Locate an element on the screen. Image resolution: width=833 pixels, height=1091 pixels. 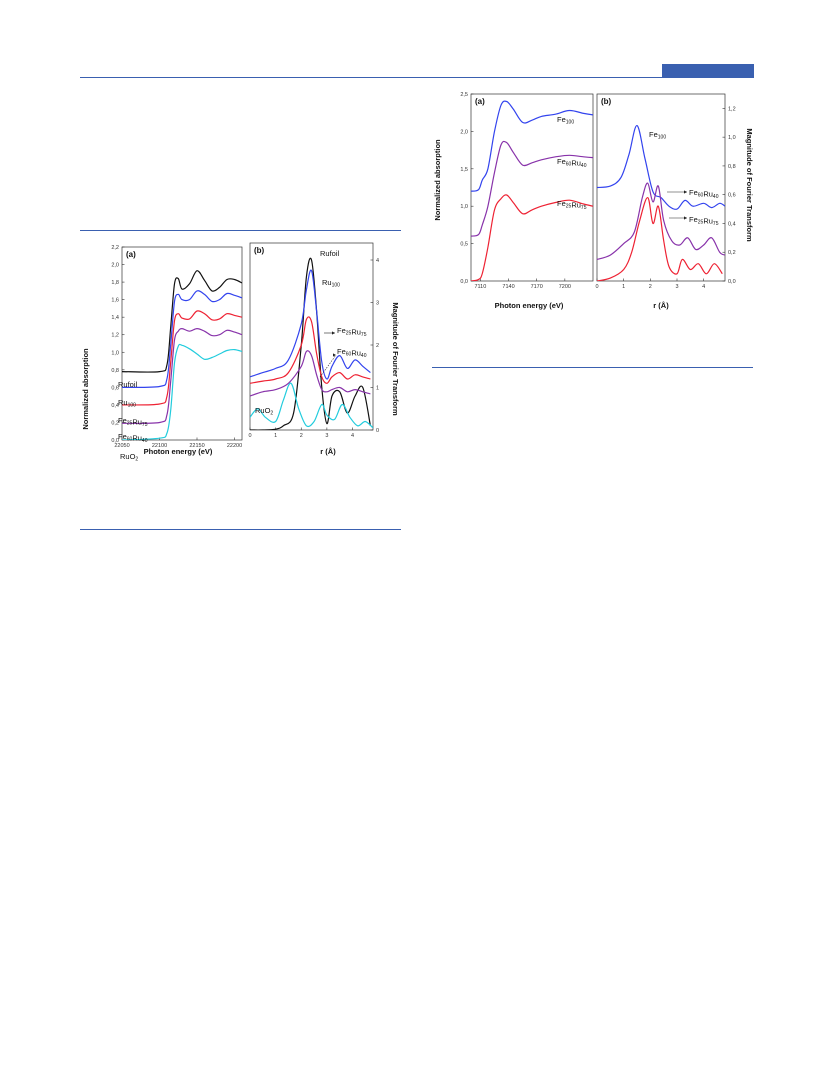
y-tick-label: 1,6 is located at coordinates (115, 301).